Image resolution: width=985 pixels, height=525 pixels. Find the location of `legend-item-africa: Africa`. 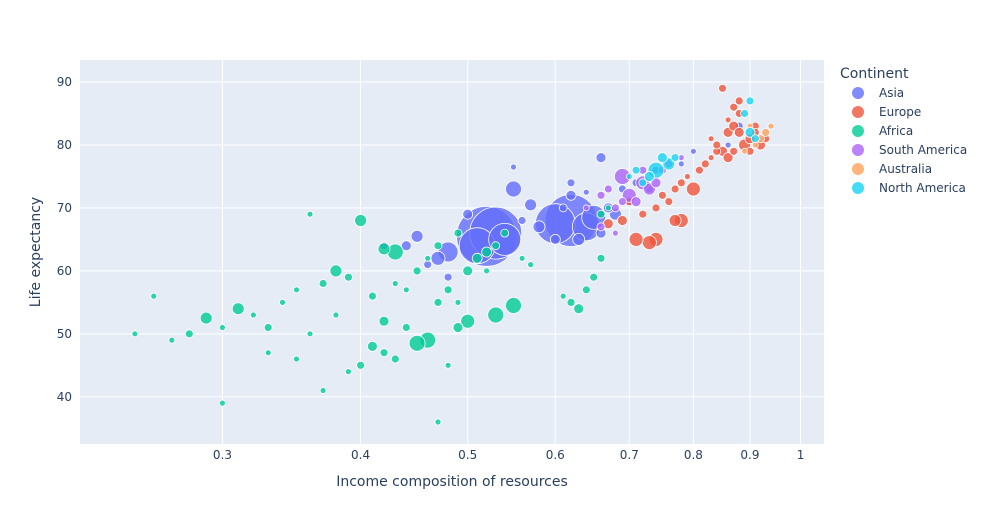

legend-item-africa: Africa is located at coordinates (882, 131).